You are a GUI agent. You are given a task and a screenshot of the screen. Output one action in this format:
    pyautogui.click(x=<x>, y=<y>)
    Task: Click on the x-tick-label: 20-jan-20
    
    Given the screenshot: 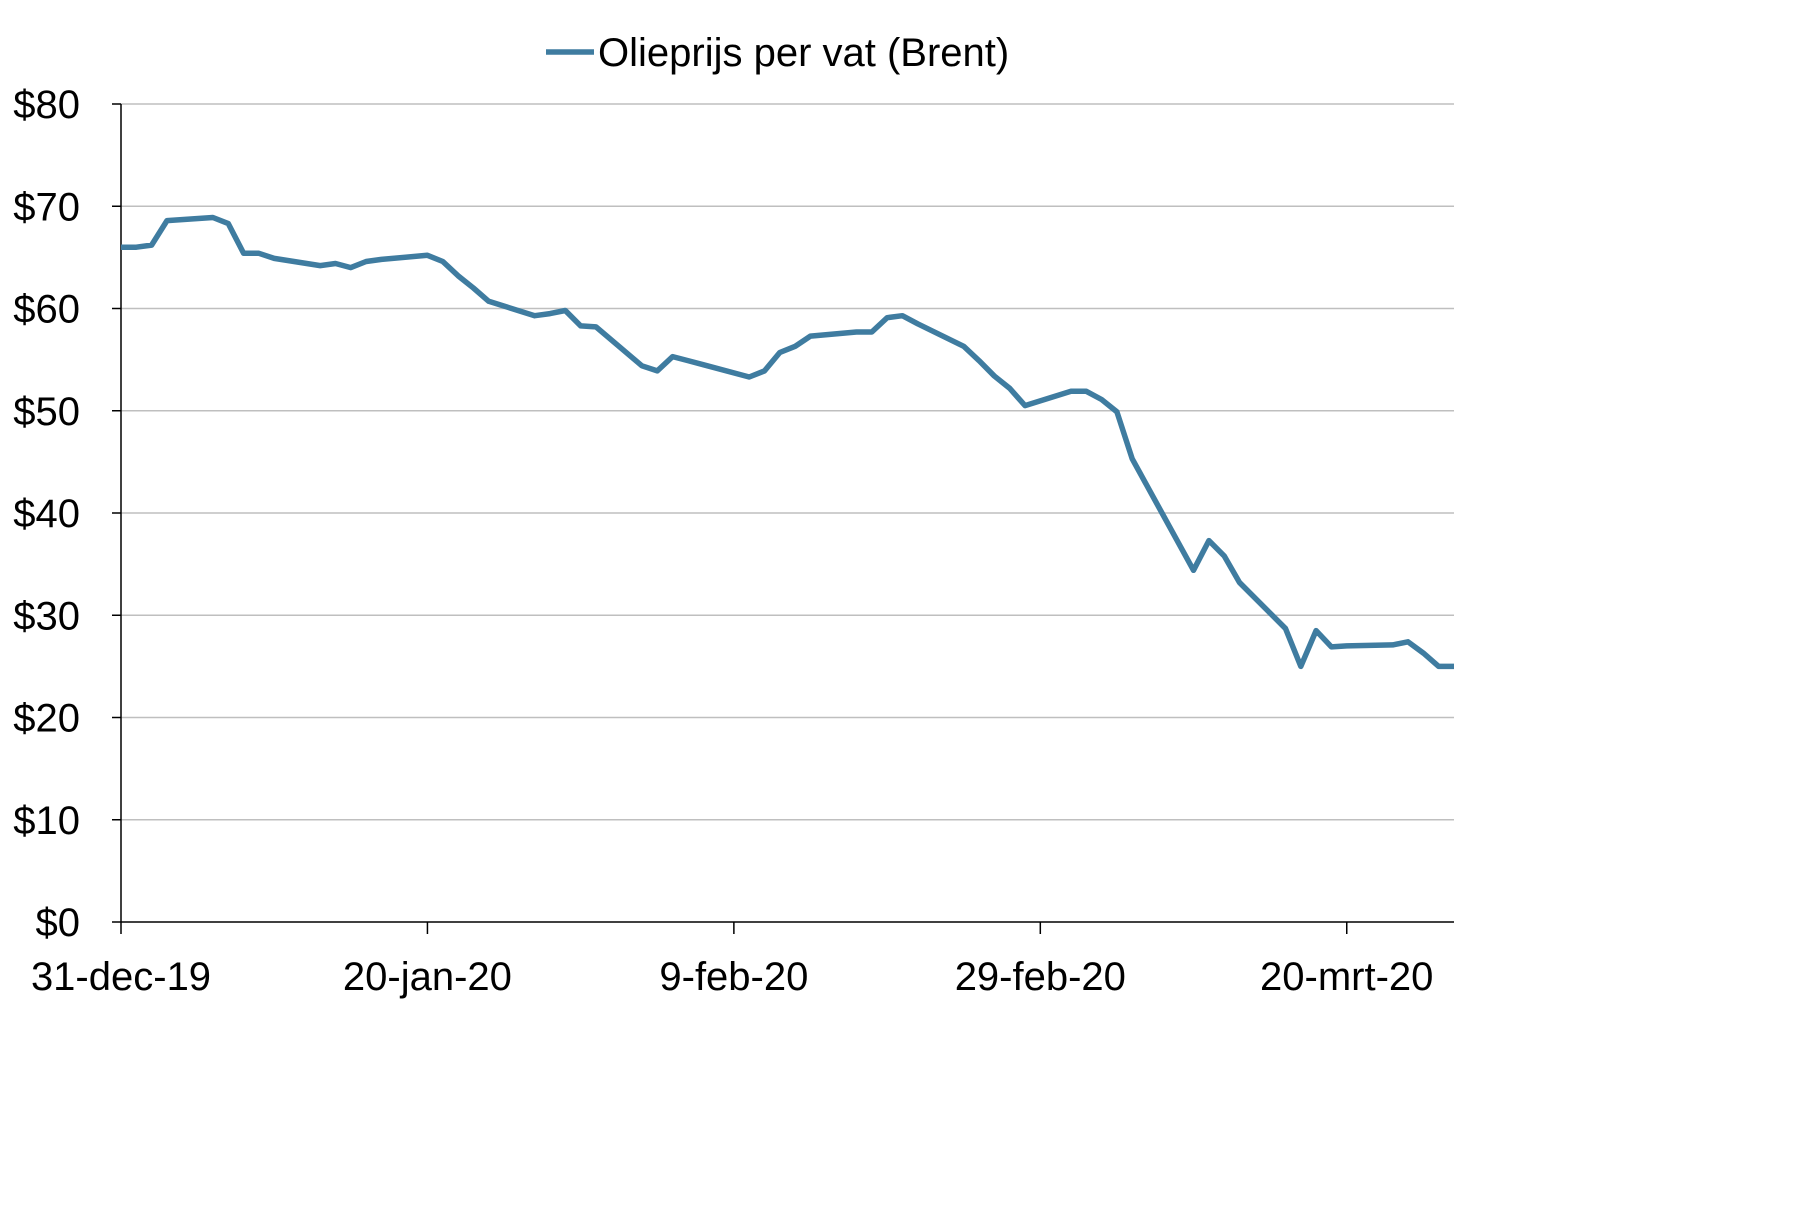 What is the action you would take?
    pyautogui.click(x=427, y=977)
    